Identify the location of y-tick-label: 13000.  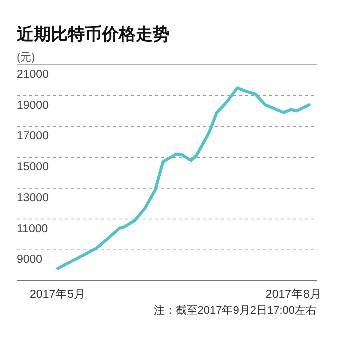
(33, 198).